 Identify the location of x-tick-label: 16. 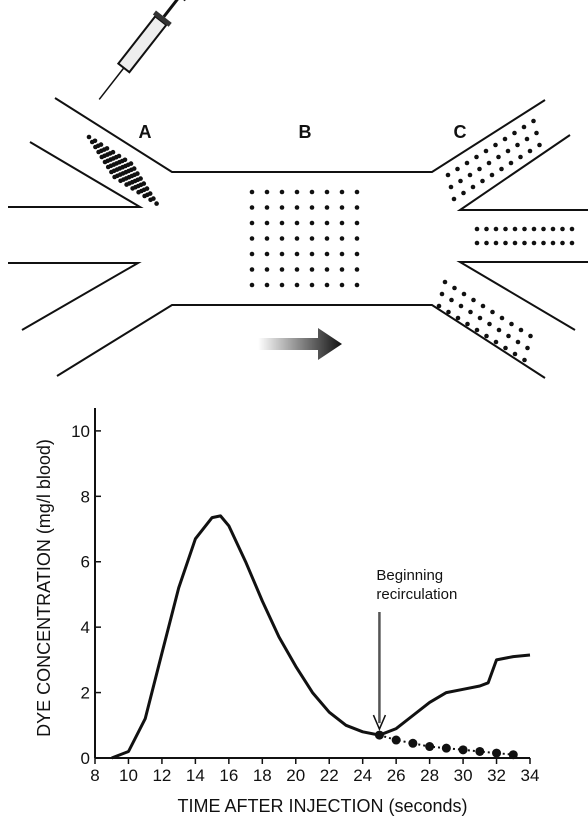
(228, 775).